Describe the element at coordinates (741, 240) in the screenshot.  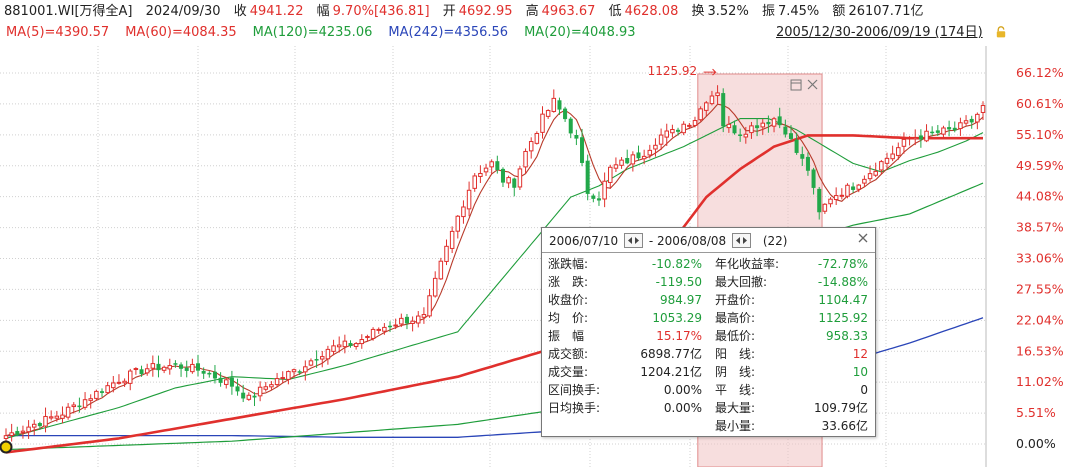
I see `end-date-stepper` at that location.